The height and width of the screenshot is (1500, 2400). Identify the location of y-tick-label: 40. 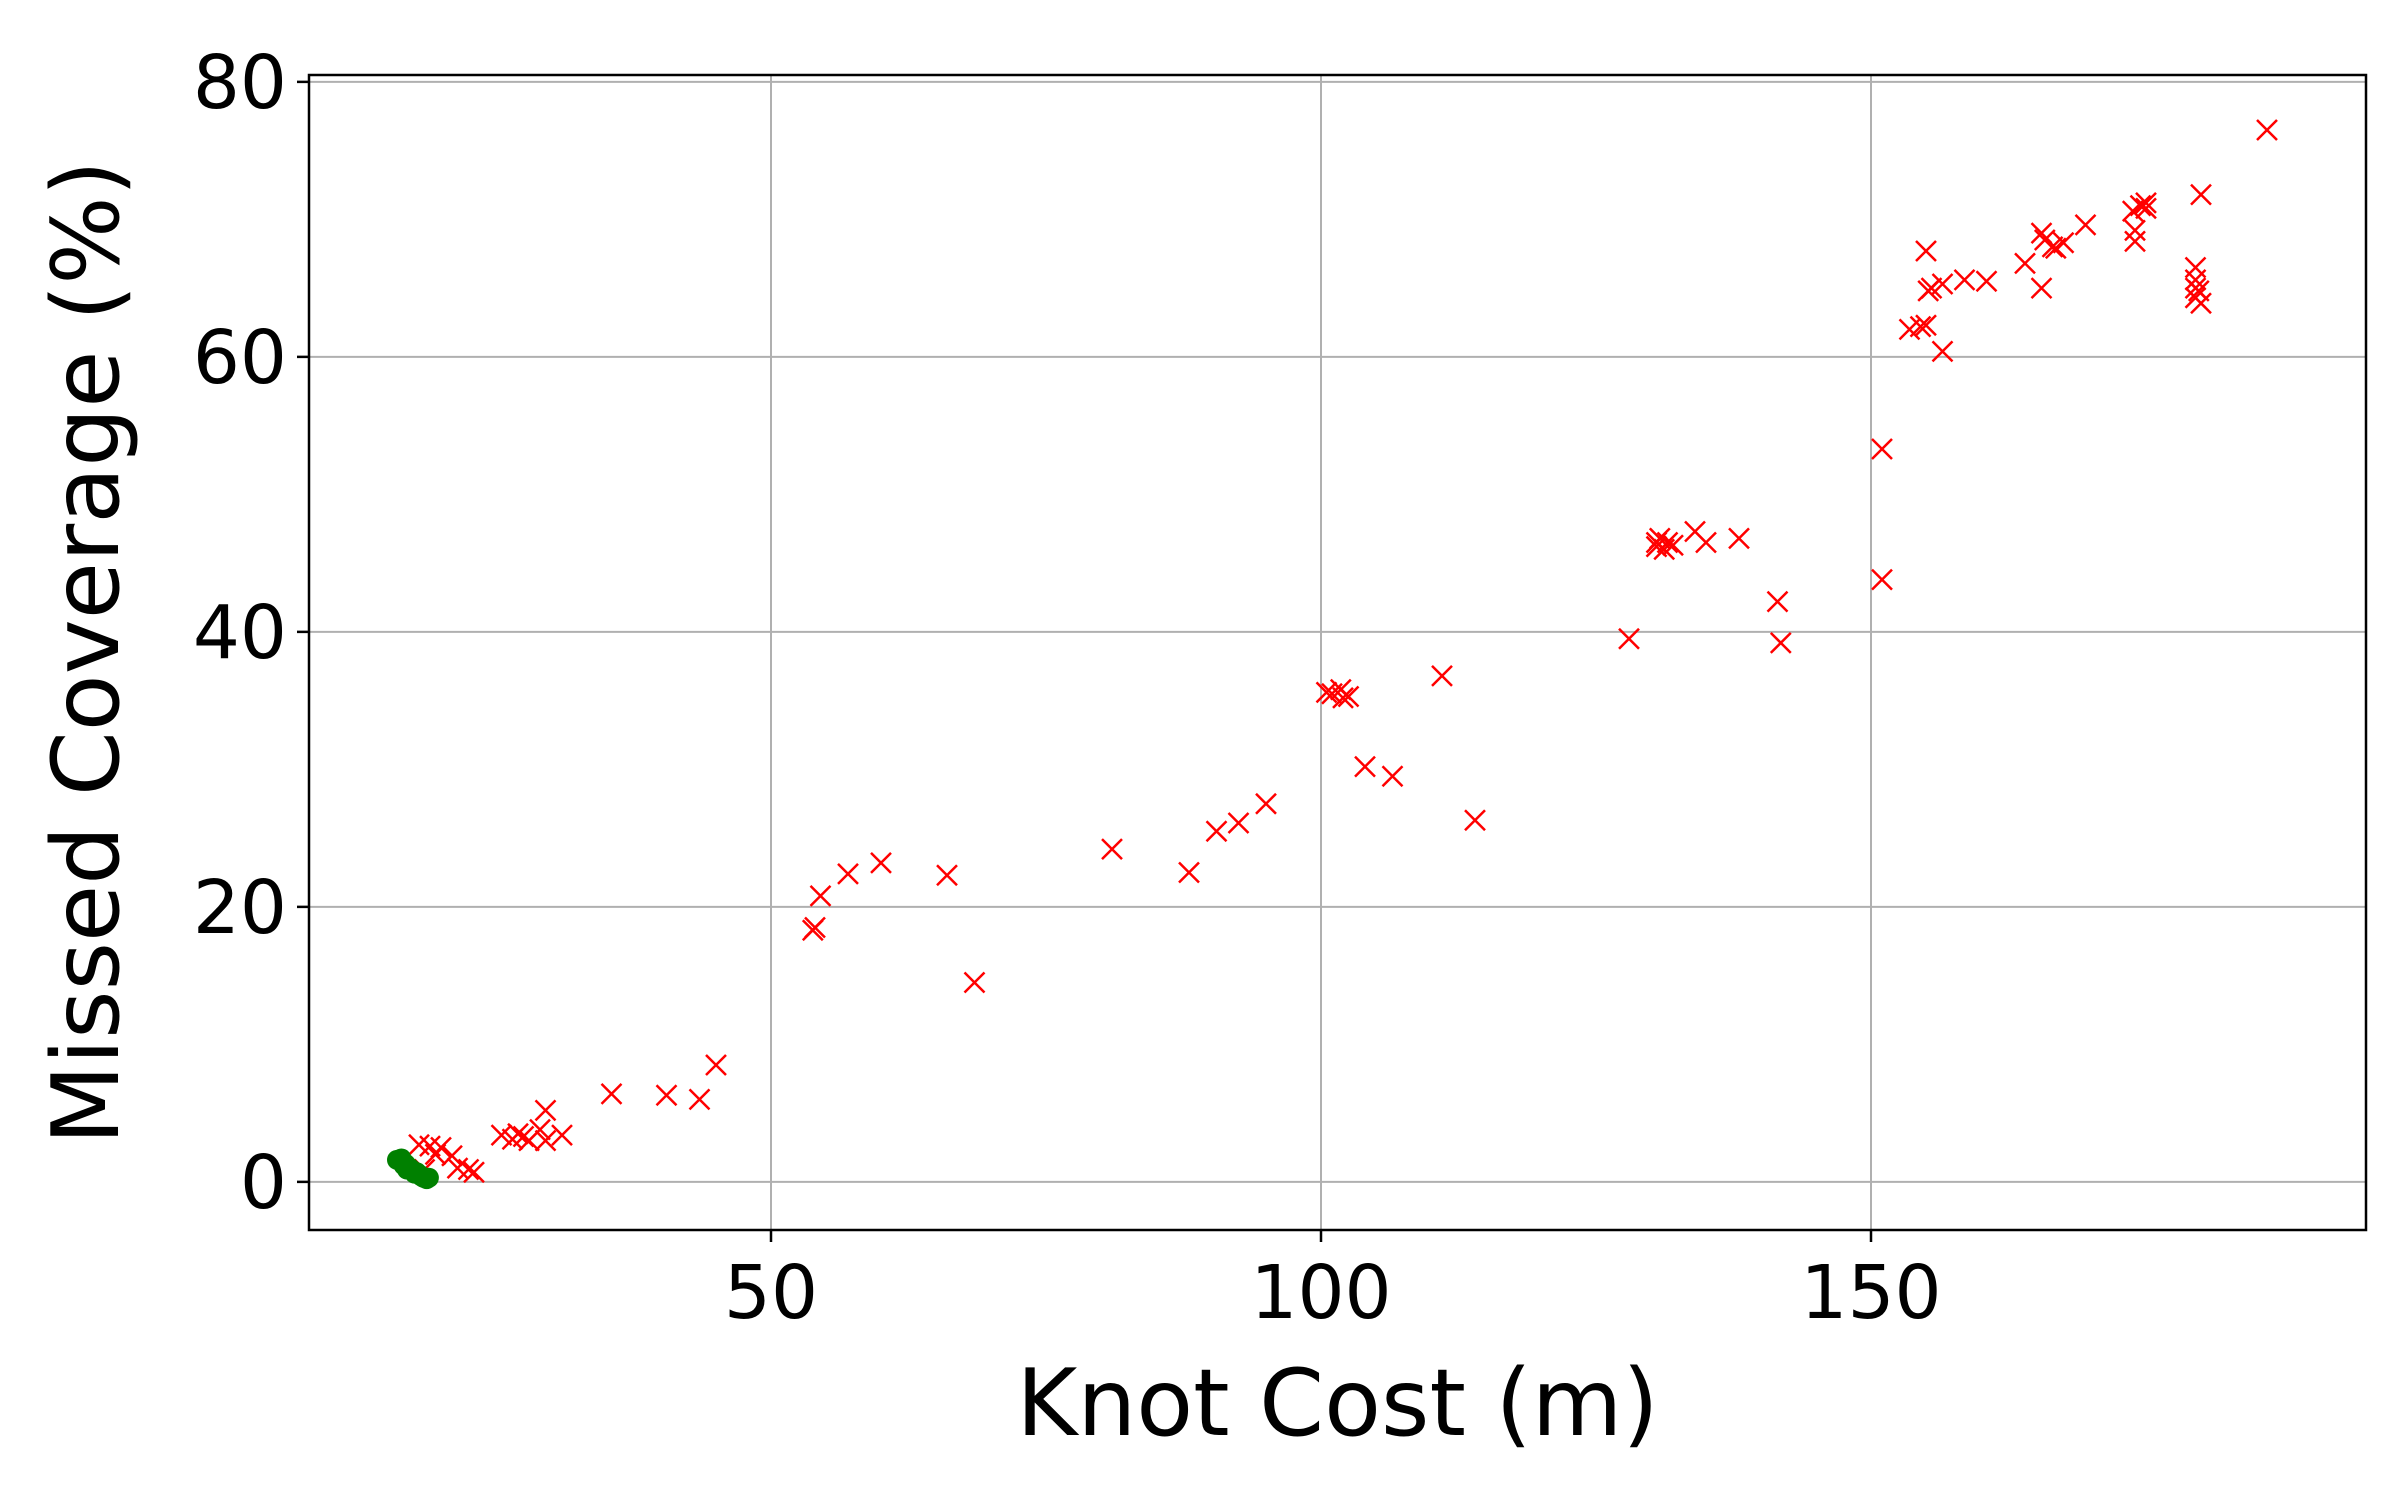
(240, 633).